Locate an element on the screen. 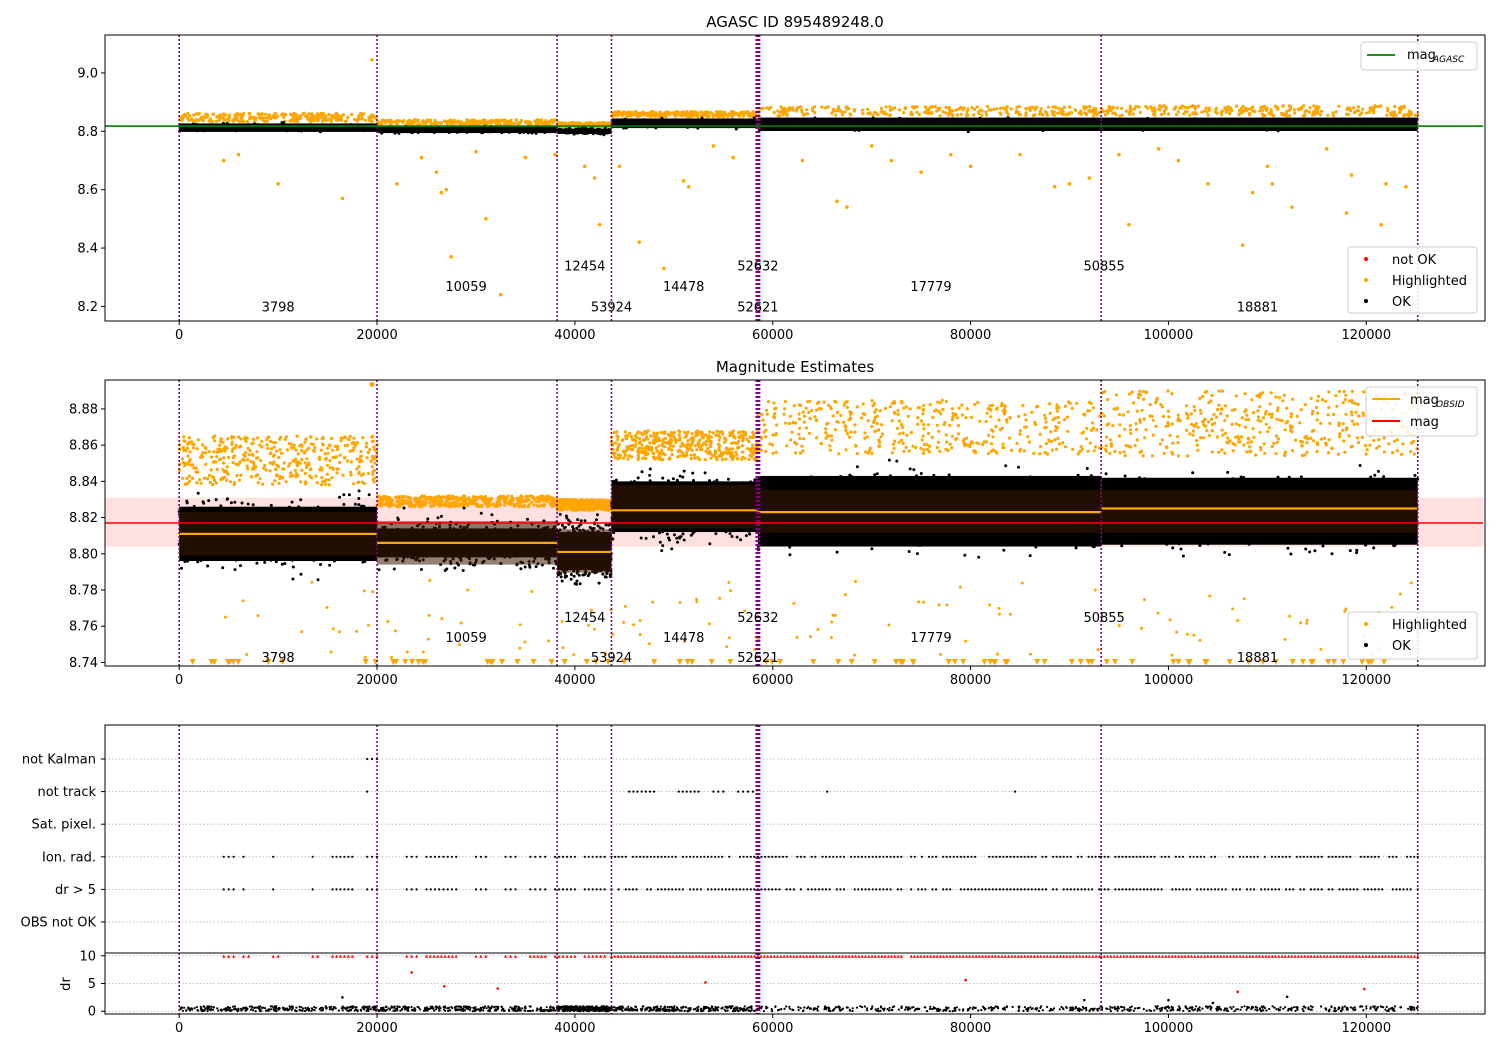  obs-label: 52632 is located at coordinates (757, 267).